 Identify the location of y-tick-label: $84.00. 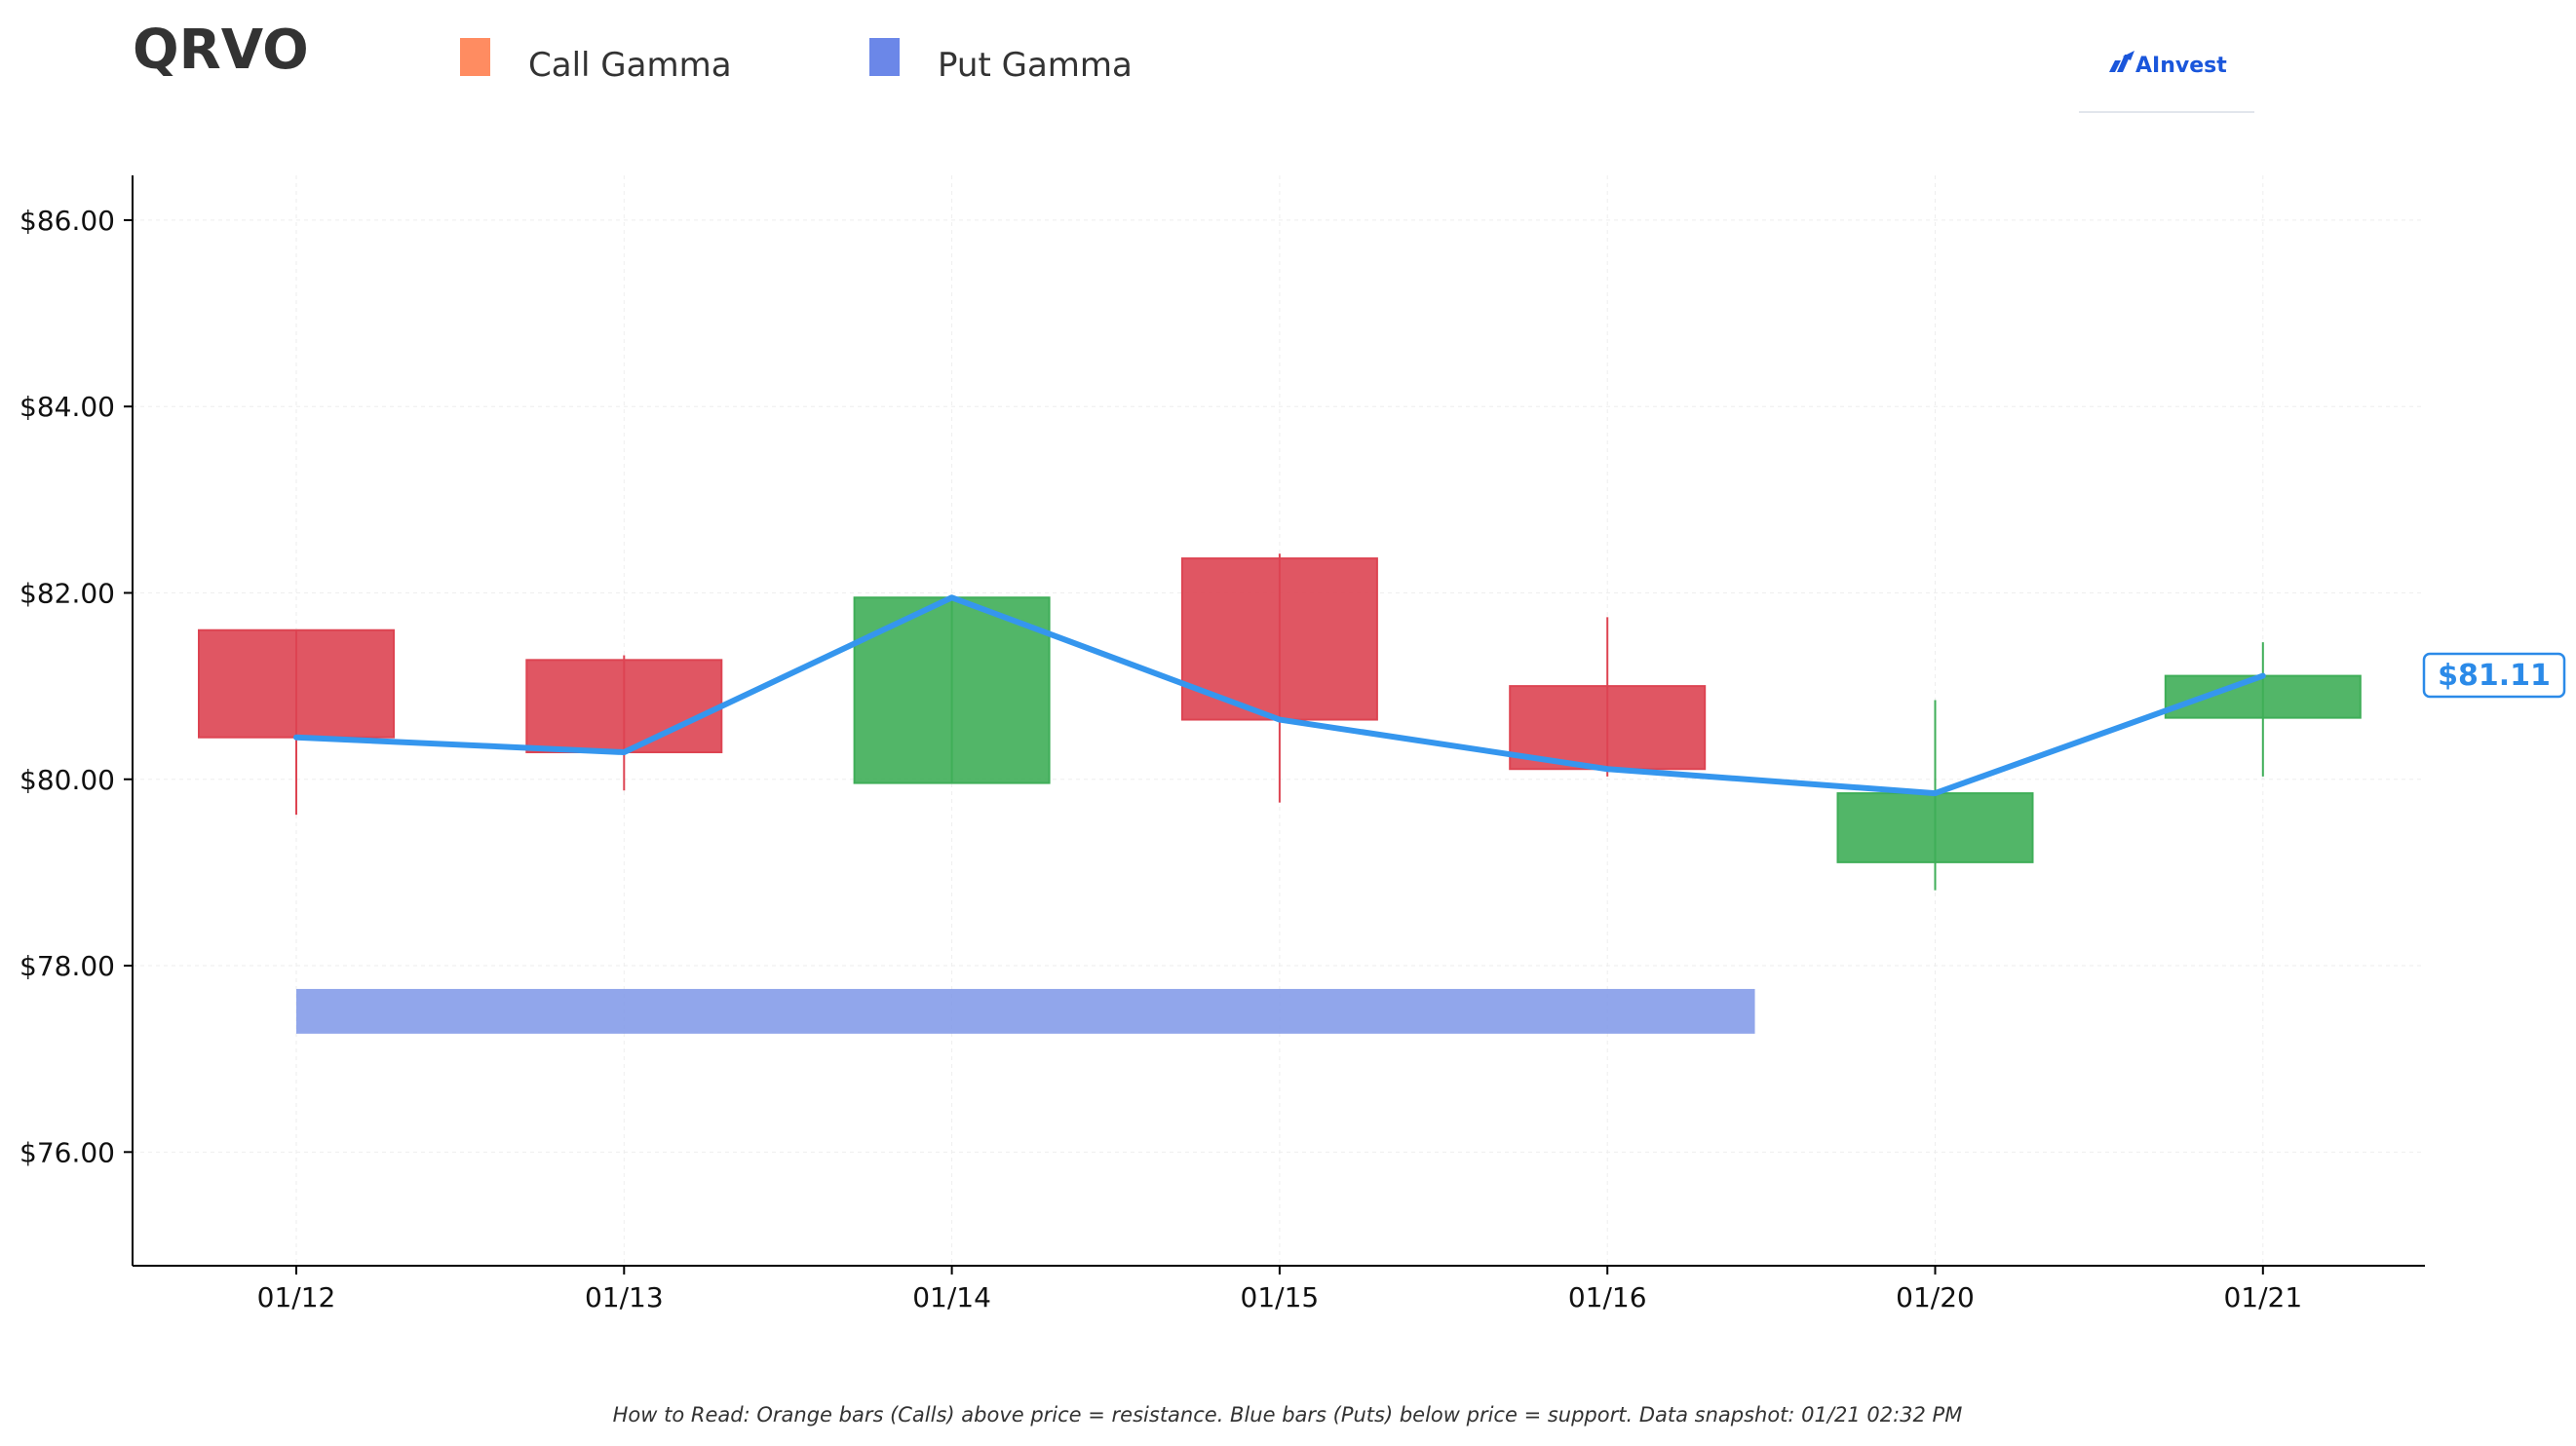
(67, 407).